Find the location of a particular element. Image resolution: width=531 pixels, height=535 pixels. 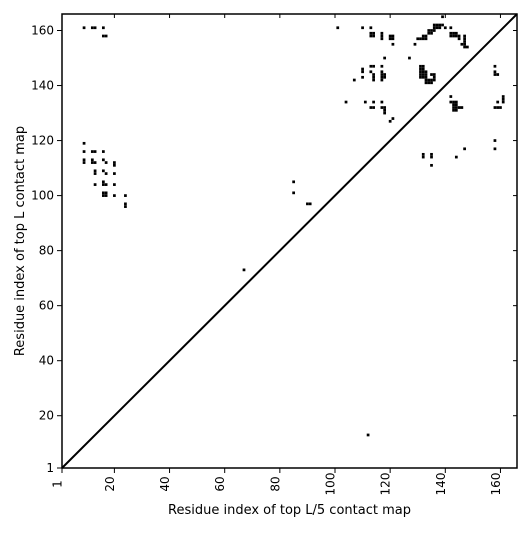

x-tick-label: 20 is located at coordinates (110, 483).